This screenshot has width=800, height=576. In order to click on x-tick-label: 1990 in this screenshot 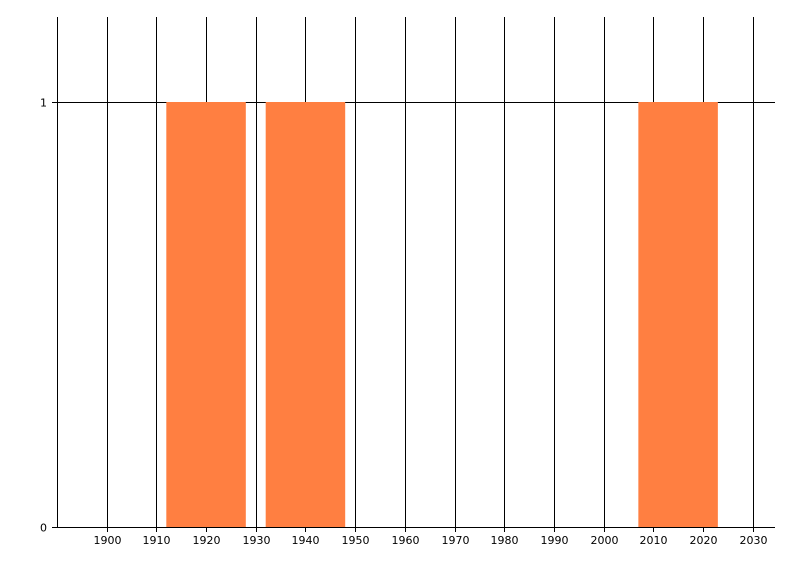, I will do `click(555, 540)`.